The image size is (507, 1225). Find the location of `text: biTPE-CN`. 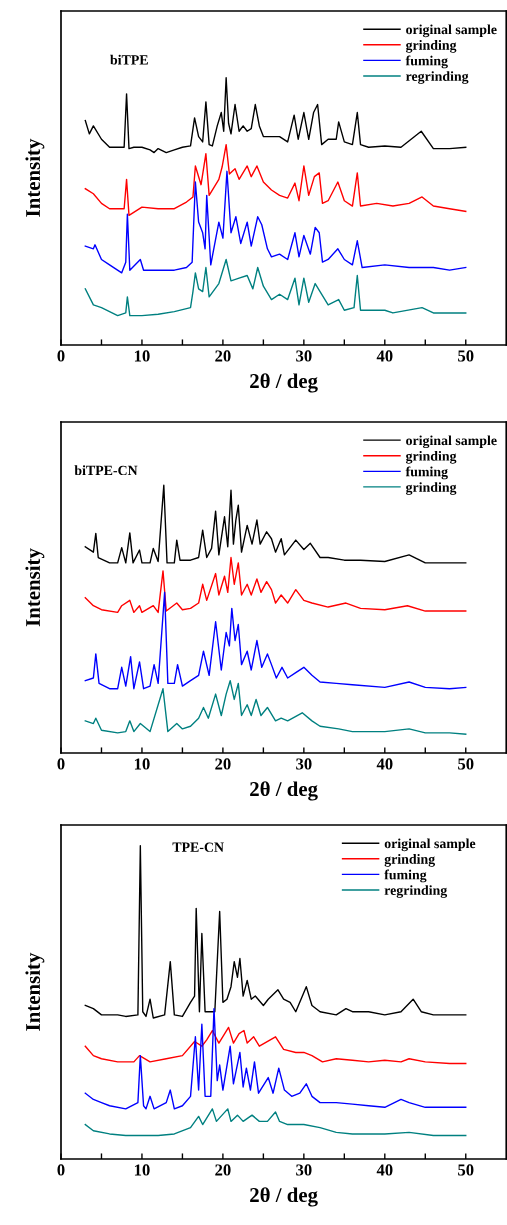

text: biTPE-CN is located at coordinates (106, 470).